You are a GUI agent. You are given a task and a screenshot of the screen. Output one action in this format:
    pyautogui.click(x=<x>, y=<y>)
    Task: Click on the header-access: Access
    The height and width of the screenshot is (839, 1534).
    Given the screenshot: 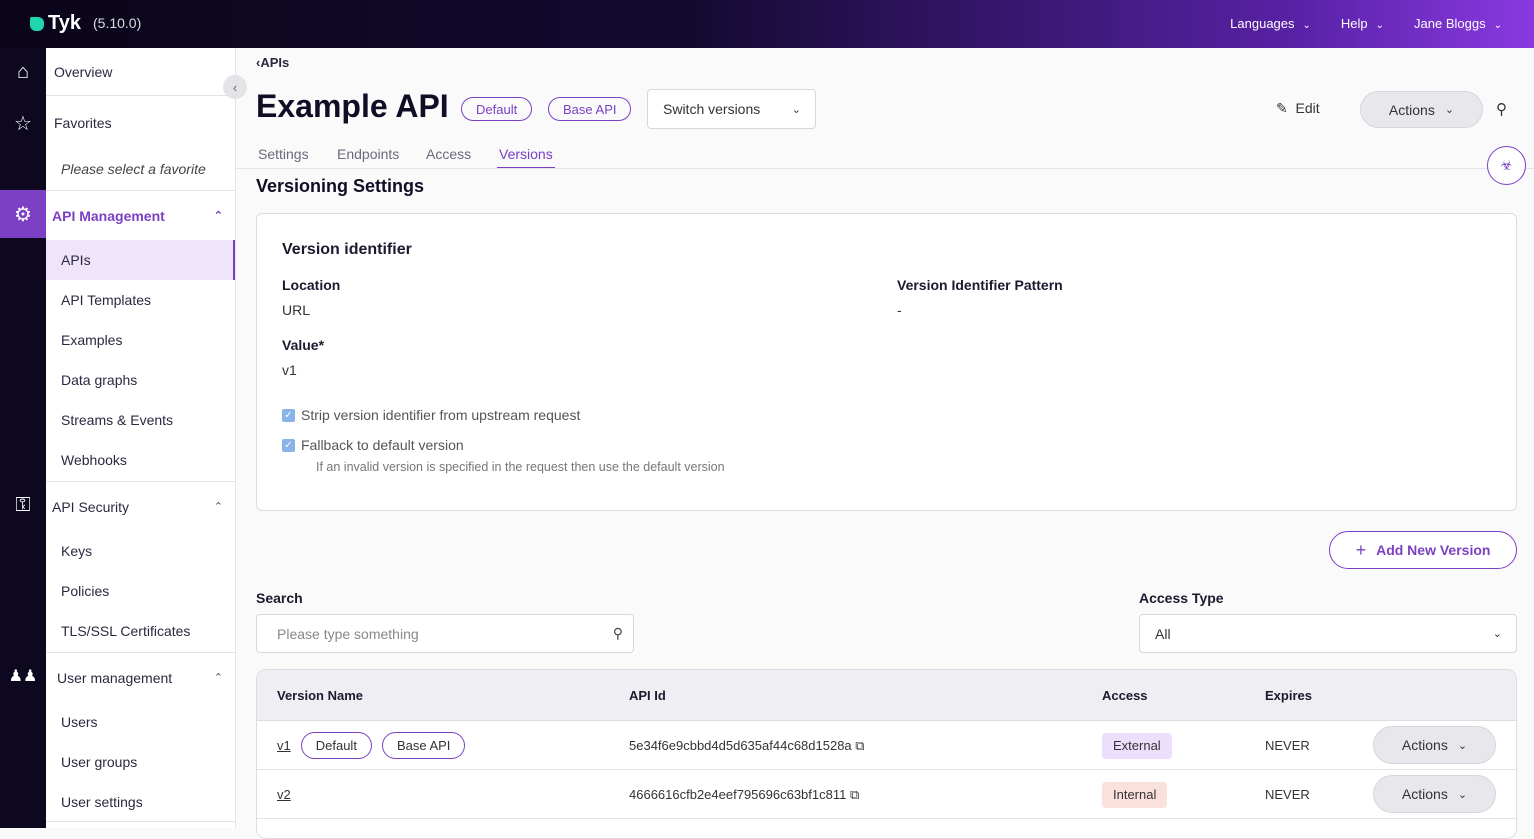 What is the action you would take?
    pyautogui.click(x=1125, y=695)
    